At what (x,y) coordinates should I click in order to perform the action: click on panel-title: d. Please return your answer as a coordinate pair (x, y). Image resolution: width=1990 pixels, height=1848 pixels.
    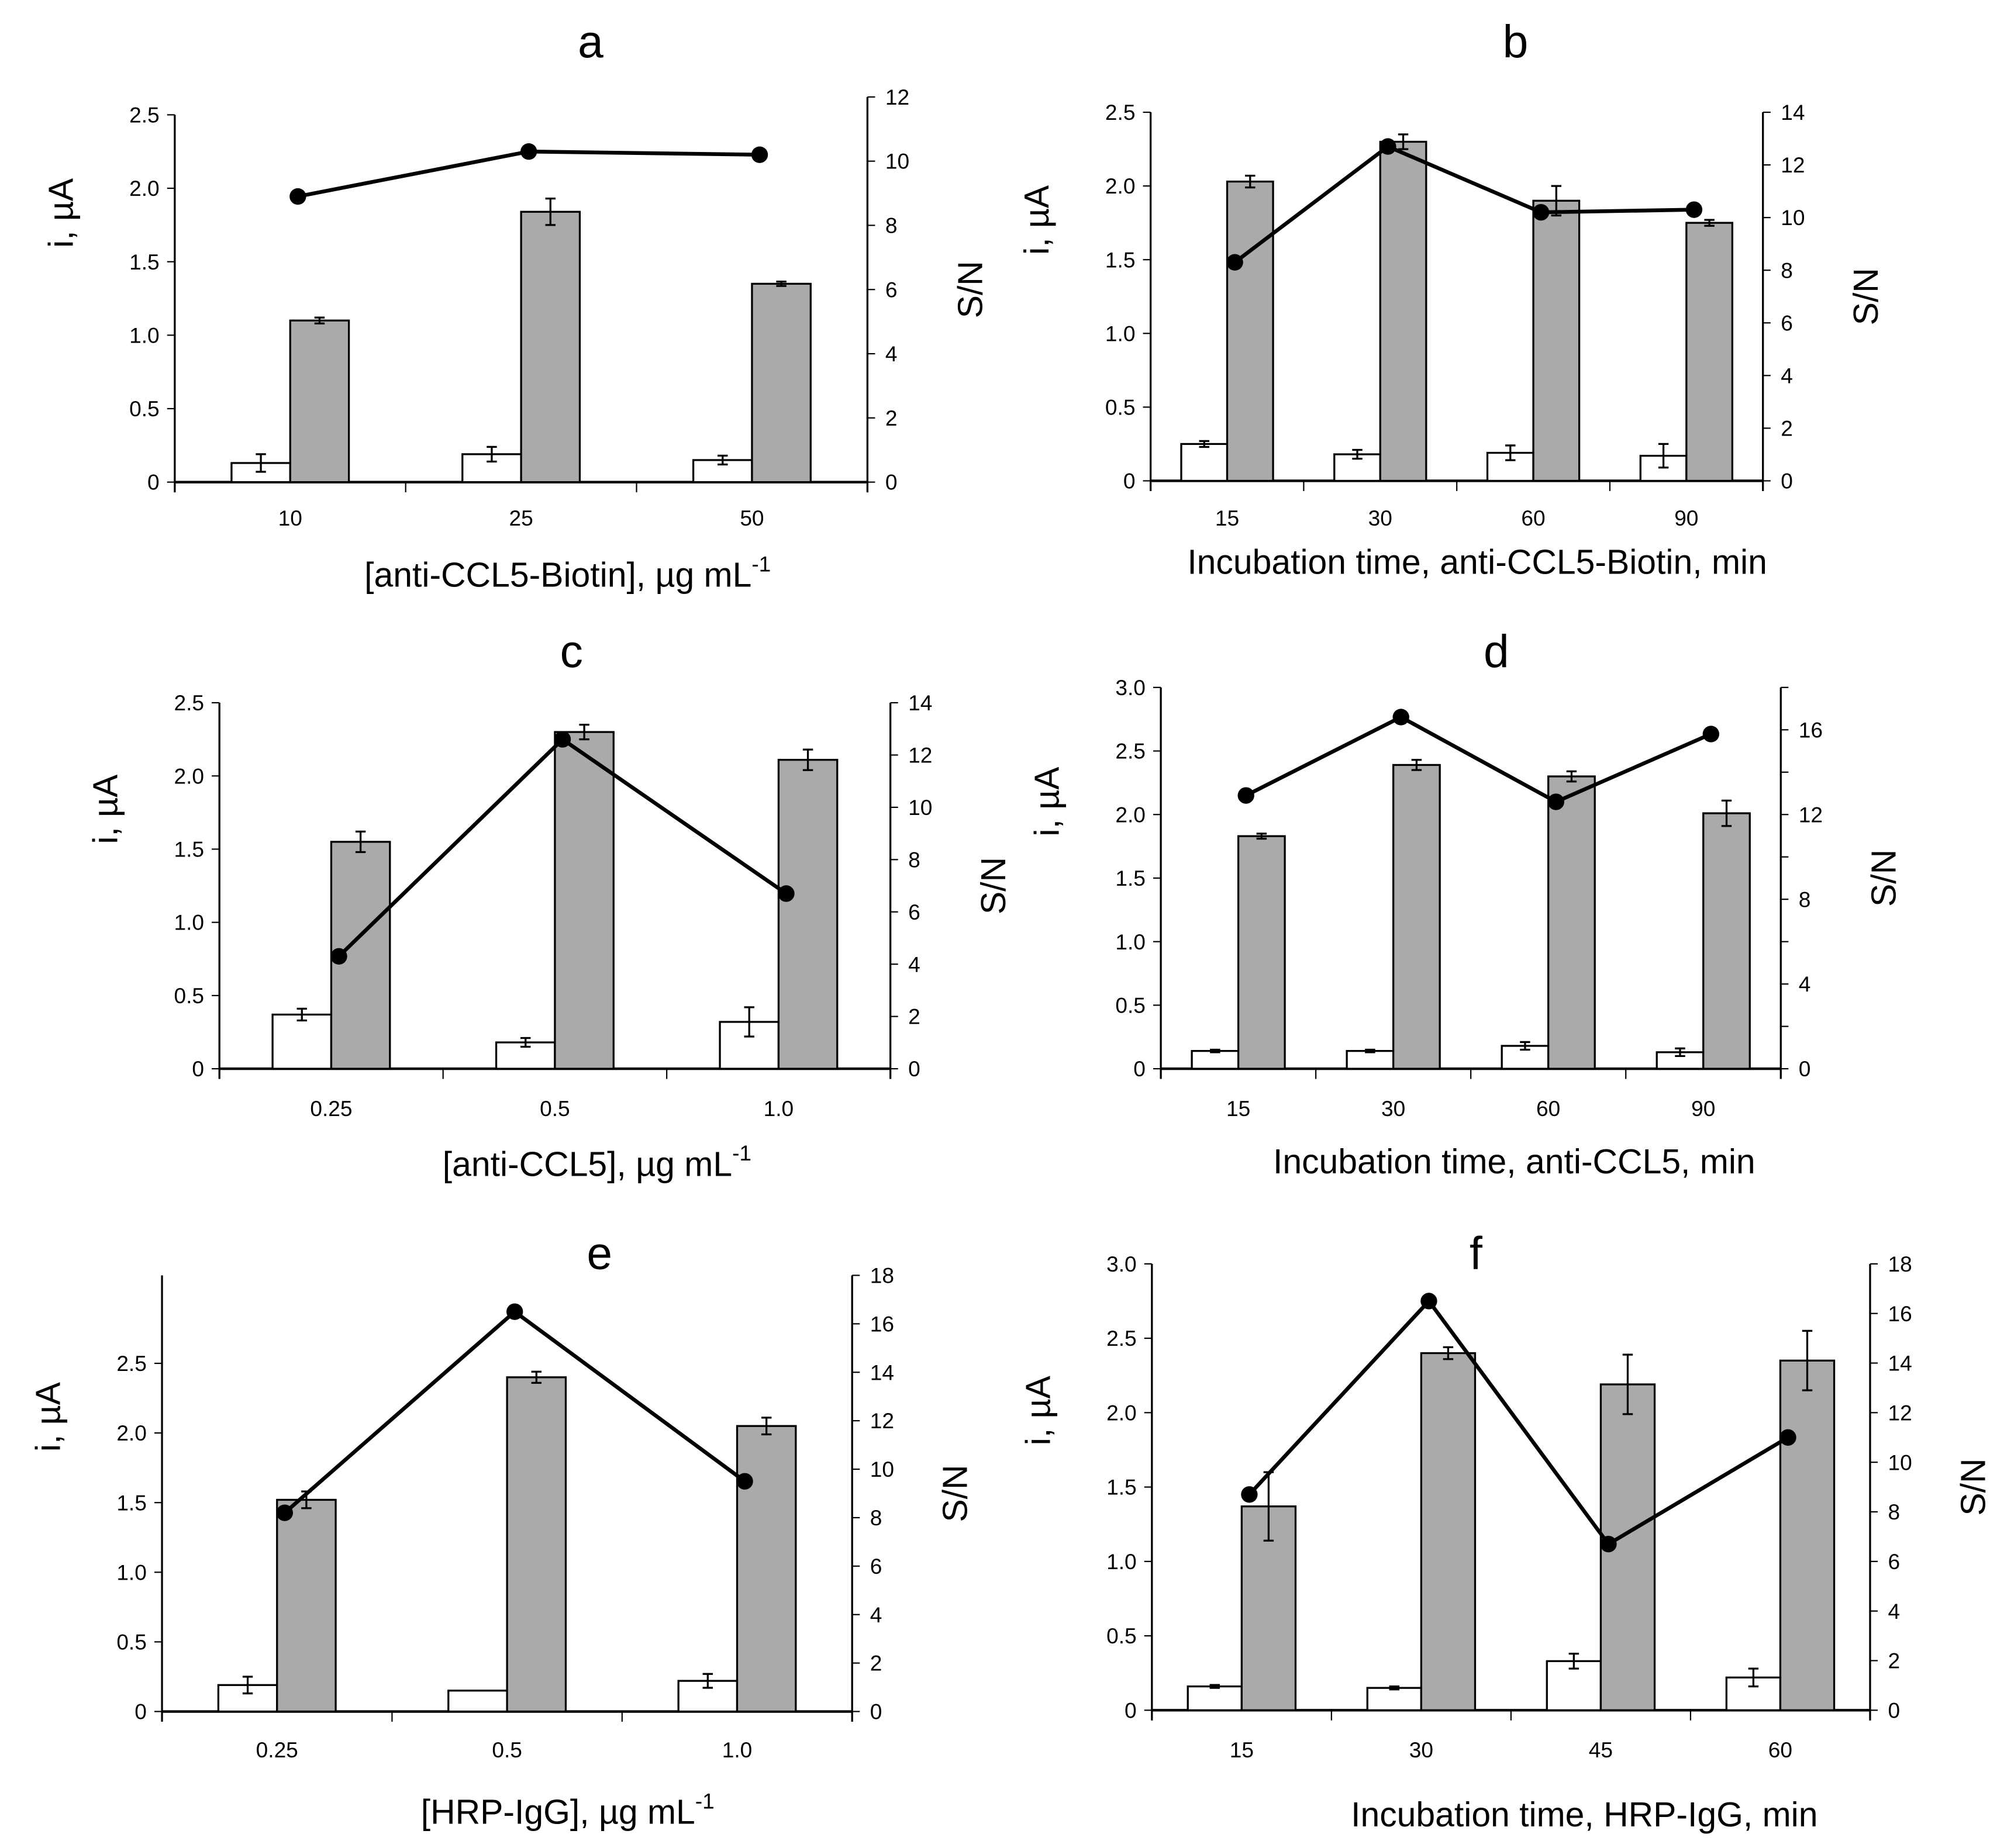
    Looking at the image, I should click on (1496, 651).